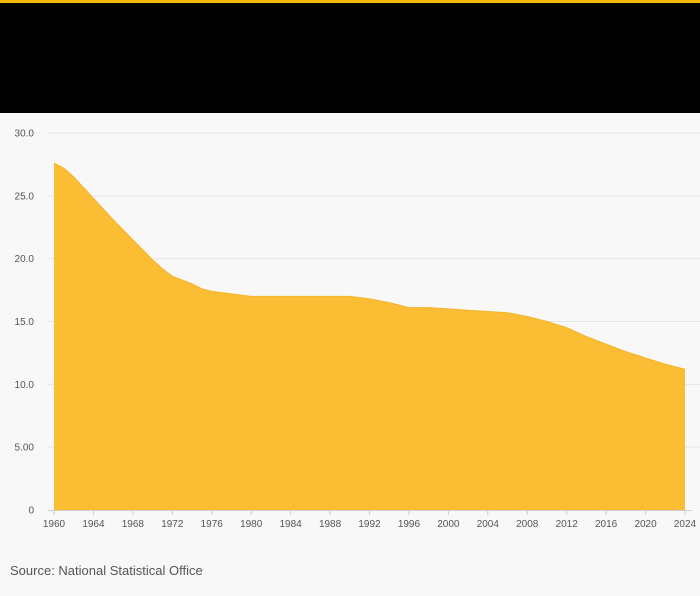 The width and height of the screenshot is (700, 596). What do you see at coordinates (54, 524) in the screenshot?
I see `x-tick-label: 1960` at bounding box center [54, 524].